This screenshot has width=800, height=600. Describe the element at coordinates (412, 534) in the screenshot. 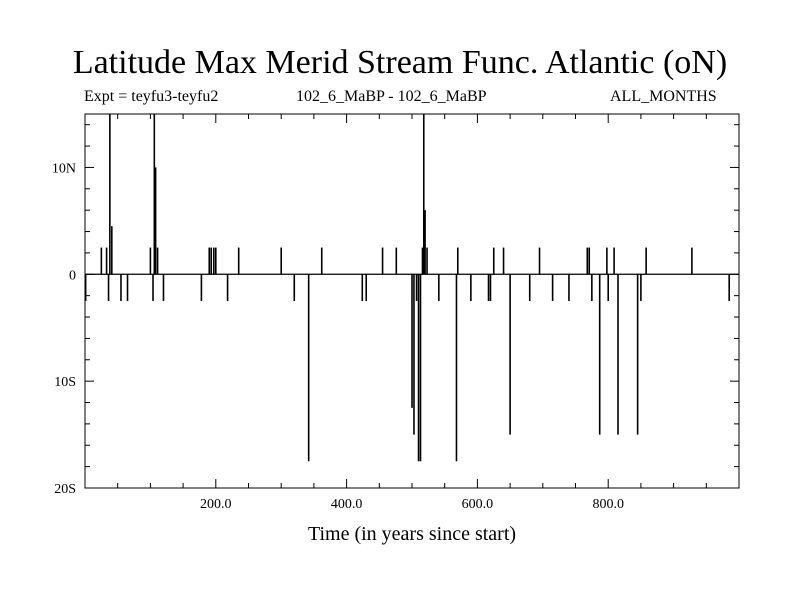

I see `x-axis-label: Time (in years since start)` at that location.